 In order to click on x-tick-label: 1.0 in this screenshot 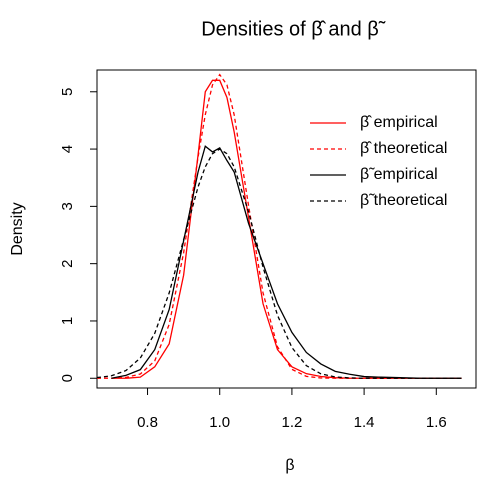, I will do `click(219, 422)`.